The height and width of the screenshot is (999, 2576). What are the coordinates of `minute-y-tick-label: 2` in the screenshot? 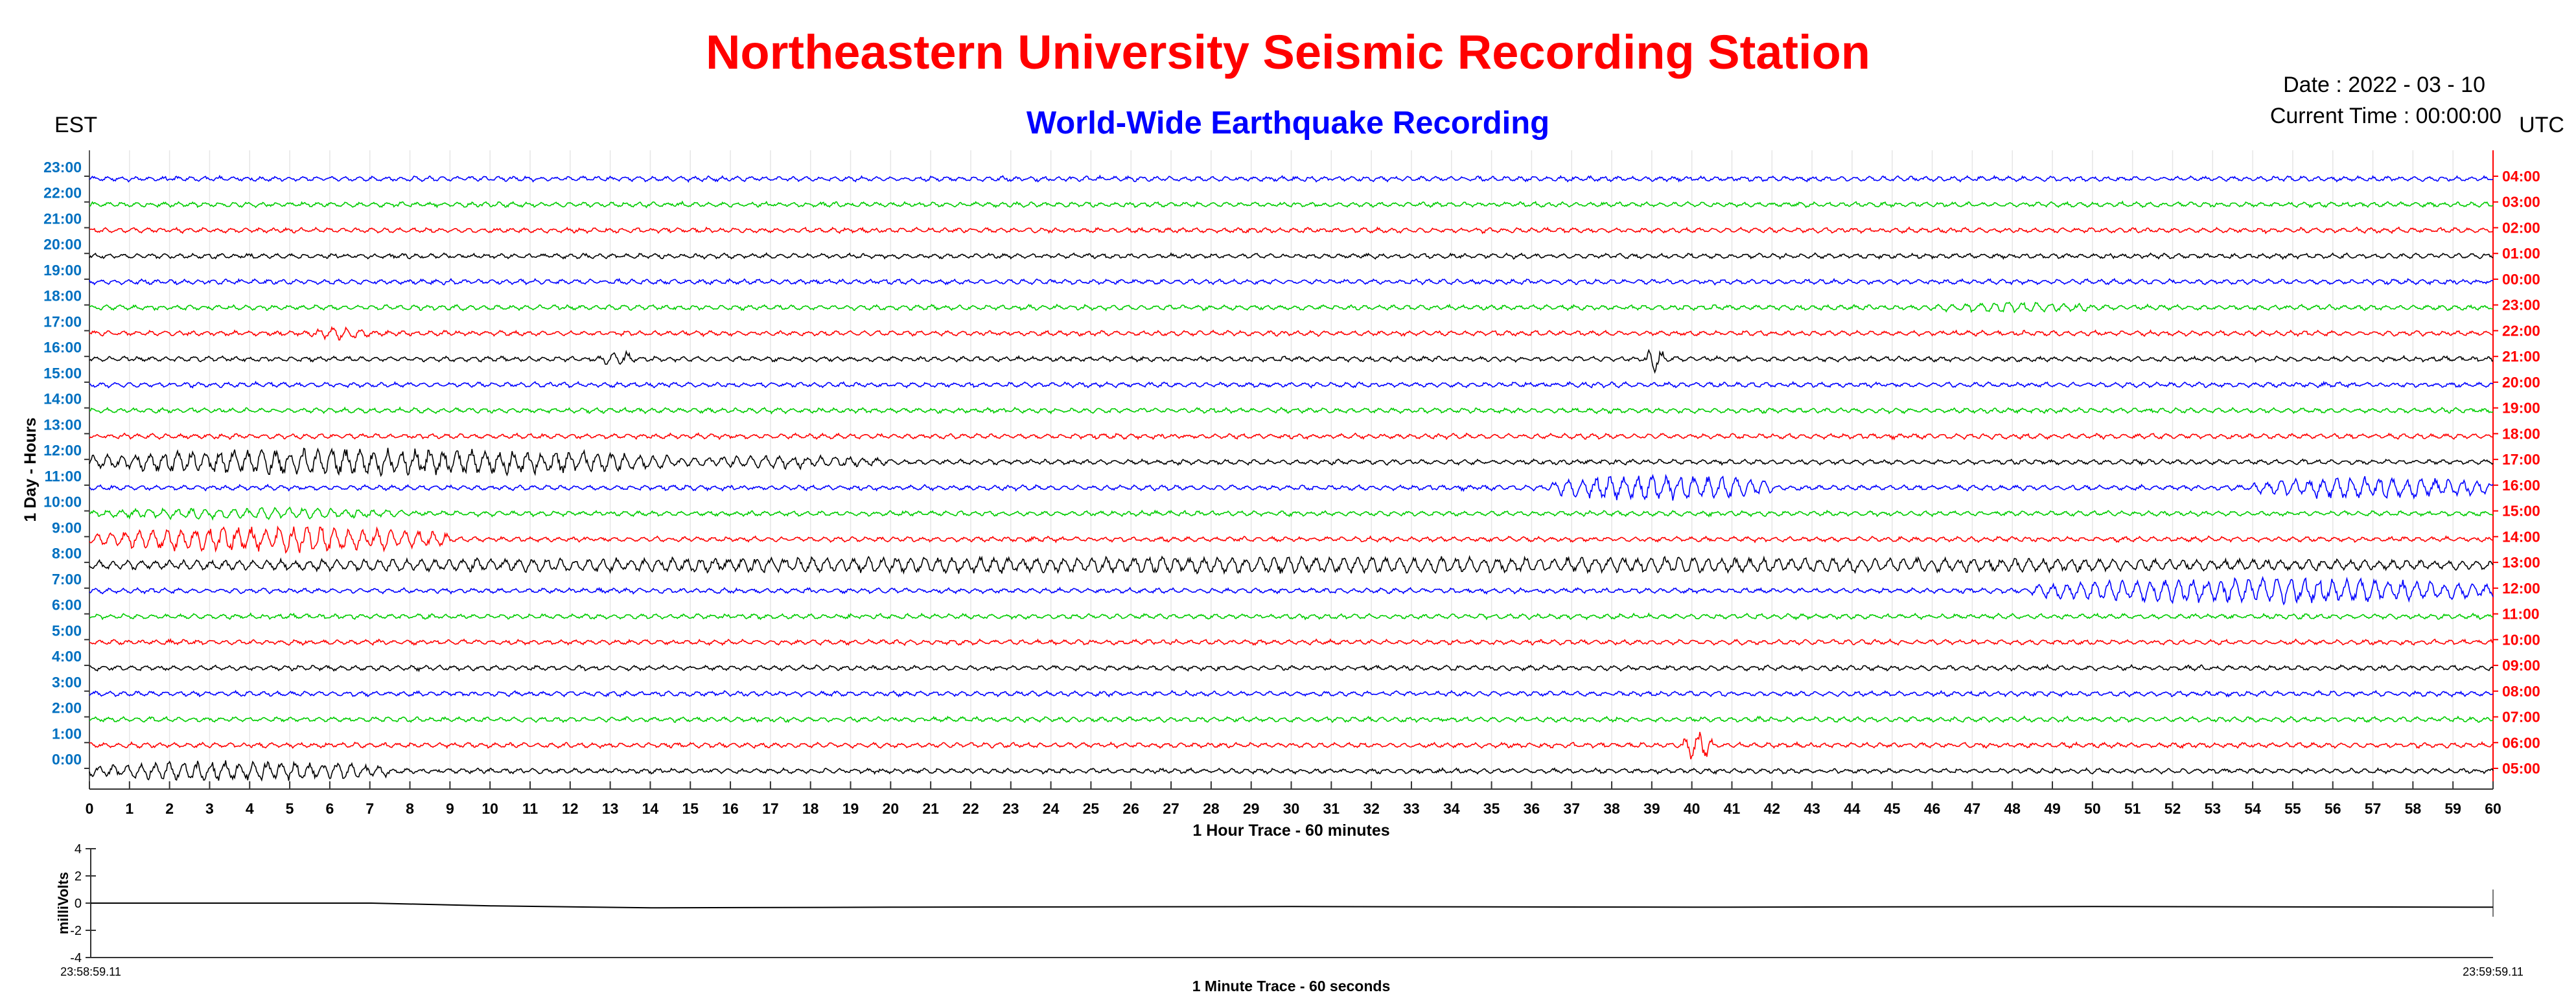 It's located at (78, 877).